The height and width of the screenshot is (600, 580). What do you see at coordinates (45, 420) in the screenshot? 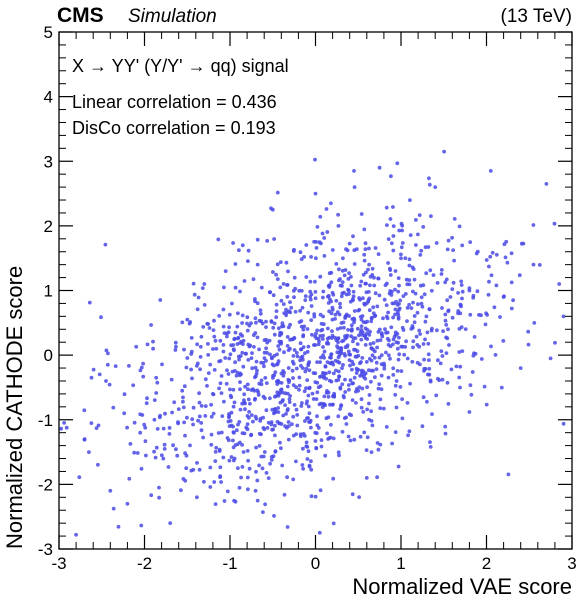
I see `y-tick-label: -1` at bounding box center [45, 420].